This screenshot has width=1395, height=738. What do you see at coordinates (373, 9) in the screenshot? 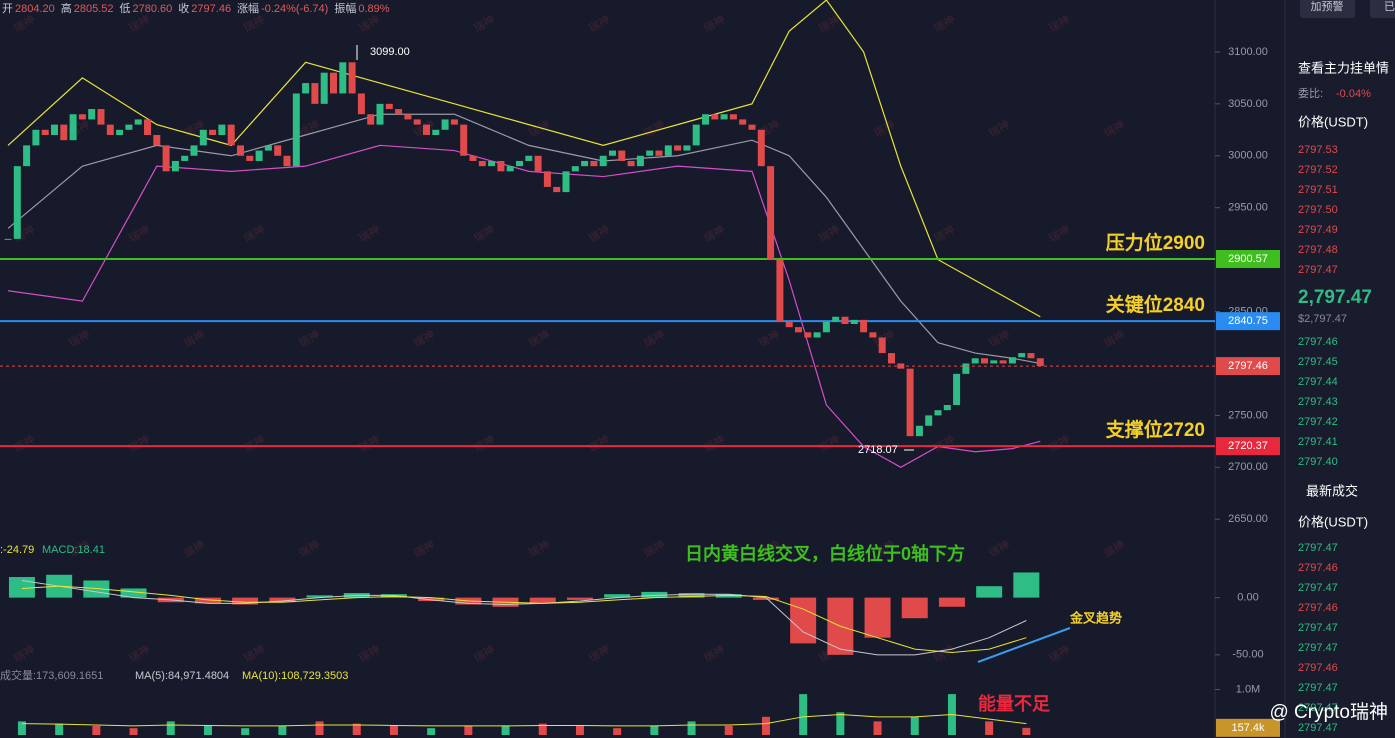
I see `ohlc-value: 0.89%` at bounding box center [373, 9].